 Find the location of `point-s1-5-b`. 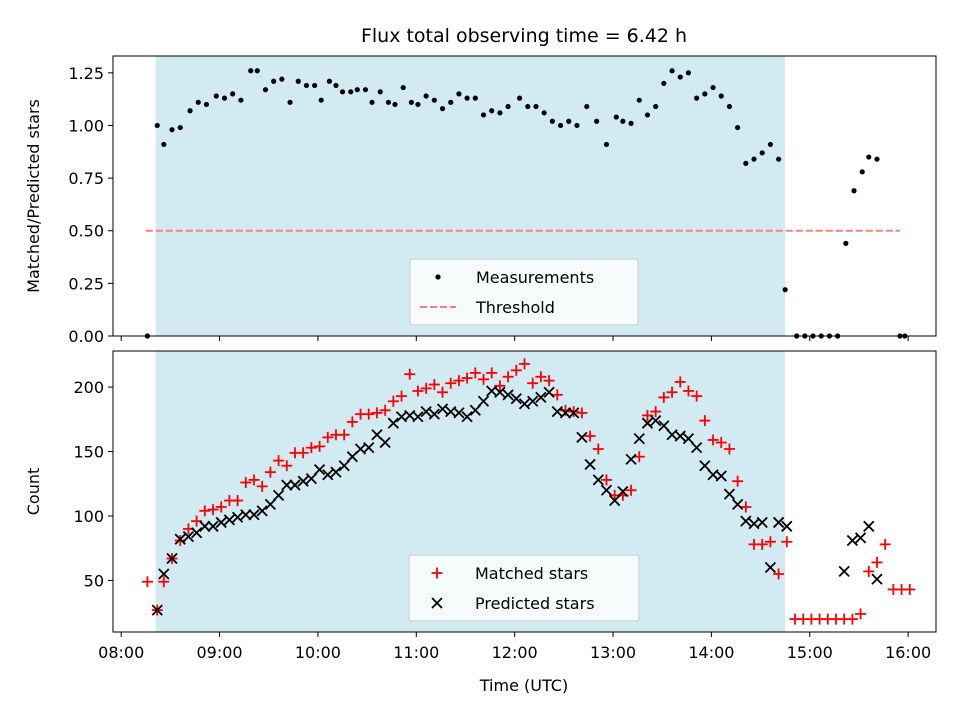

point-s1-5-b is located at coordinates (196, 533).